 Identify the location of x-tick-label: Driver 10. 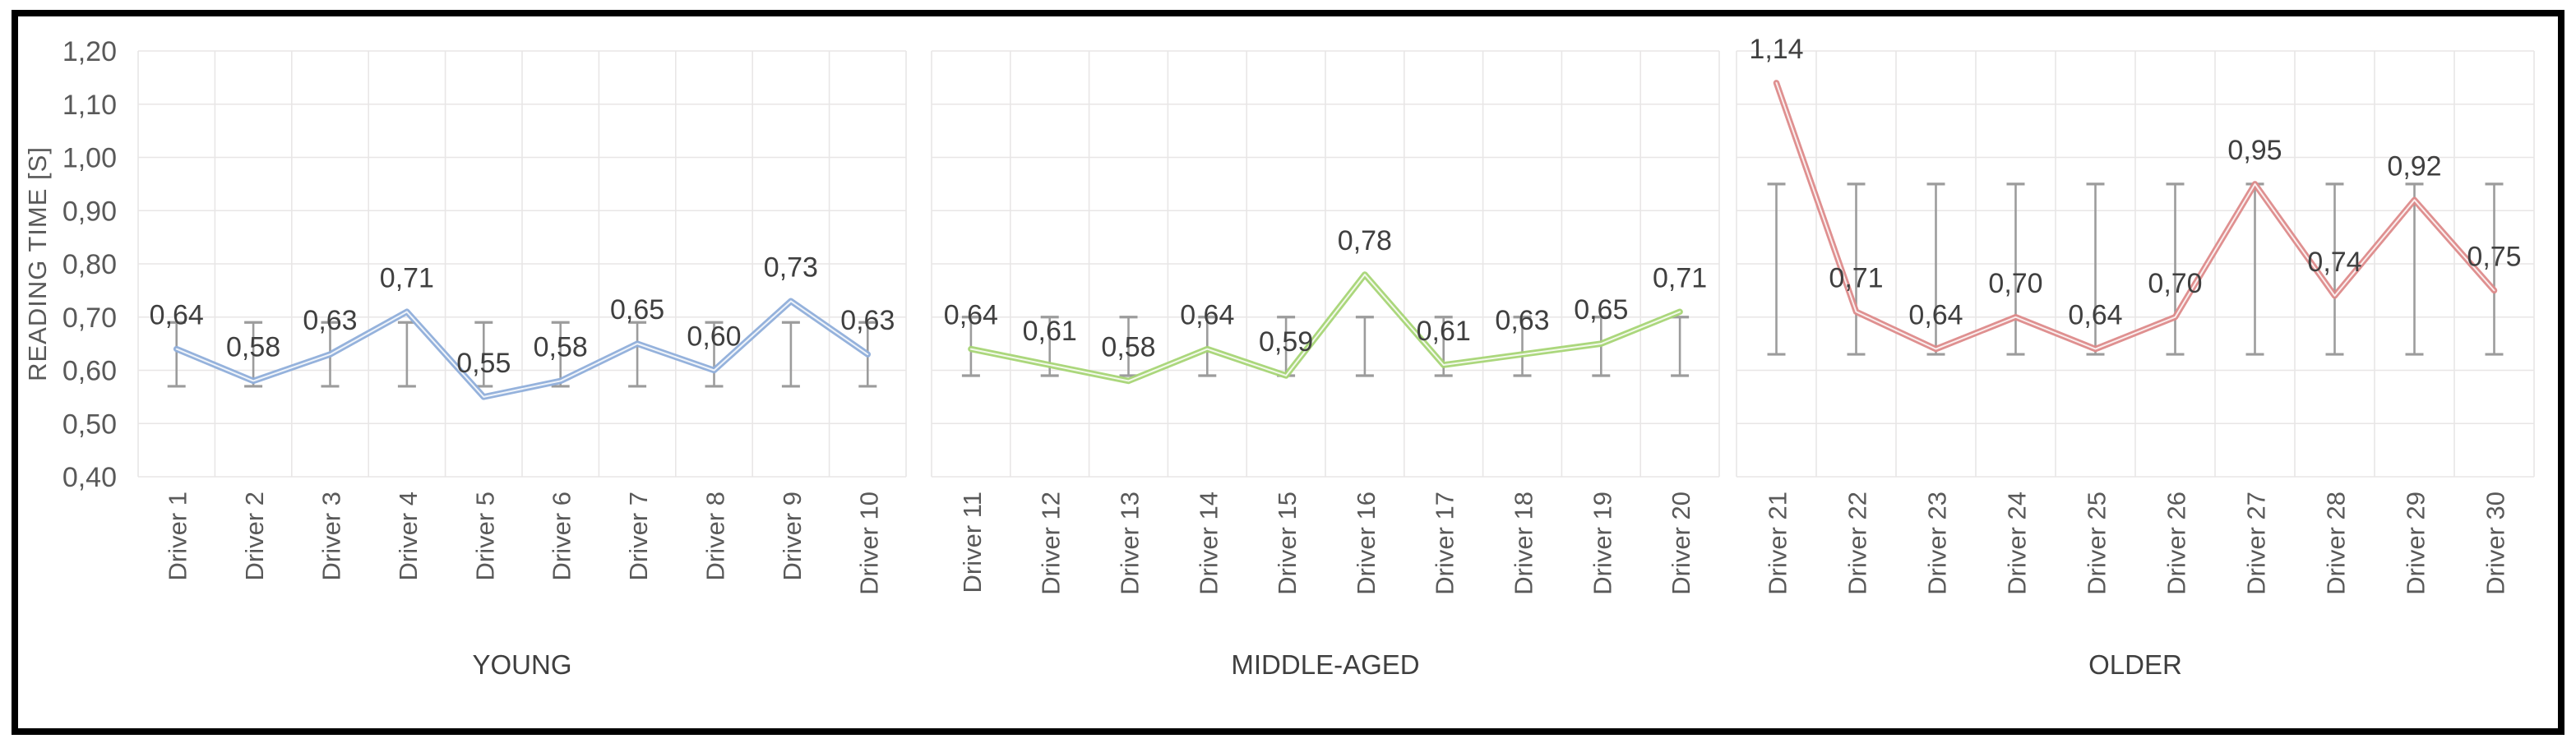
(868, 543).